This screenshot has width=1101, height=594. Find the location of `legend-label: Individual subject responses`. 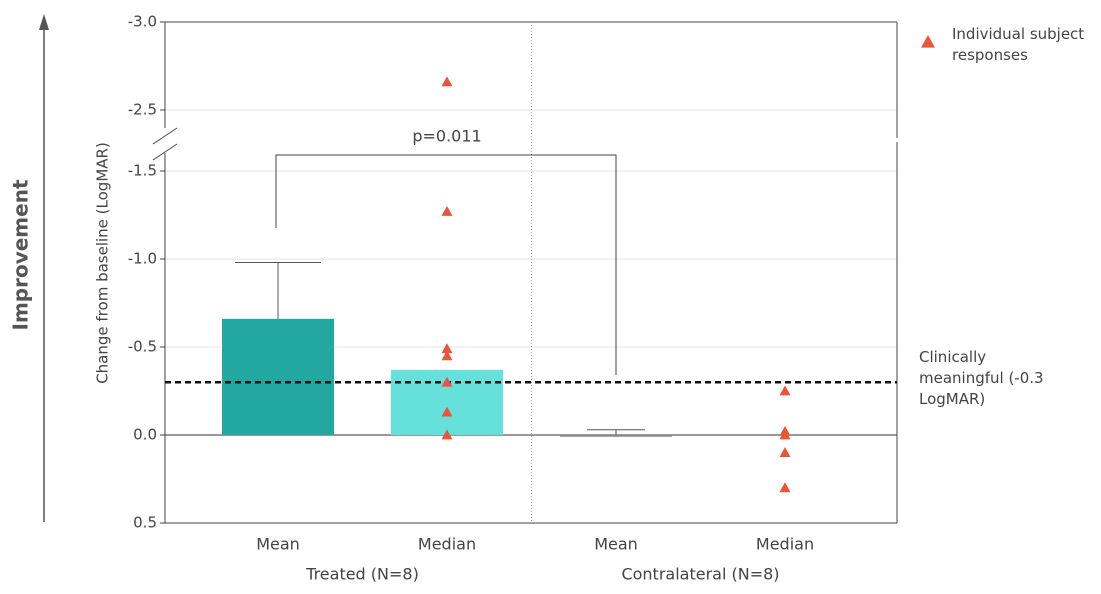

legend-label: Individual subject responses is located at coordinates (1018, 44).